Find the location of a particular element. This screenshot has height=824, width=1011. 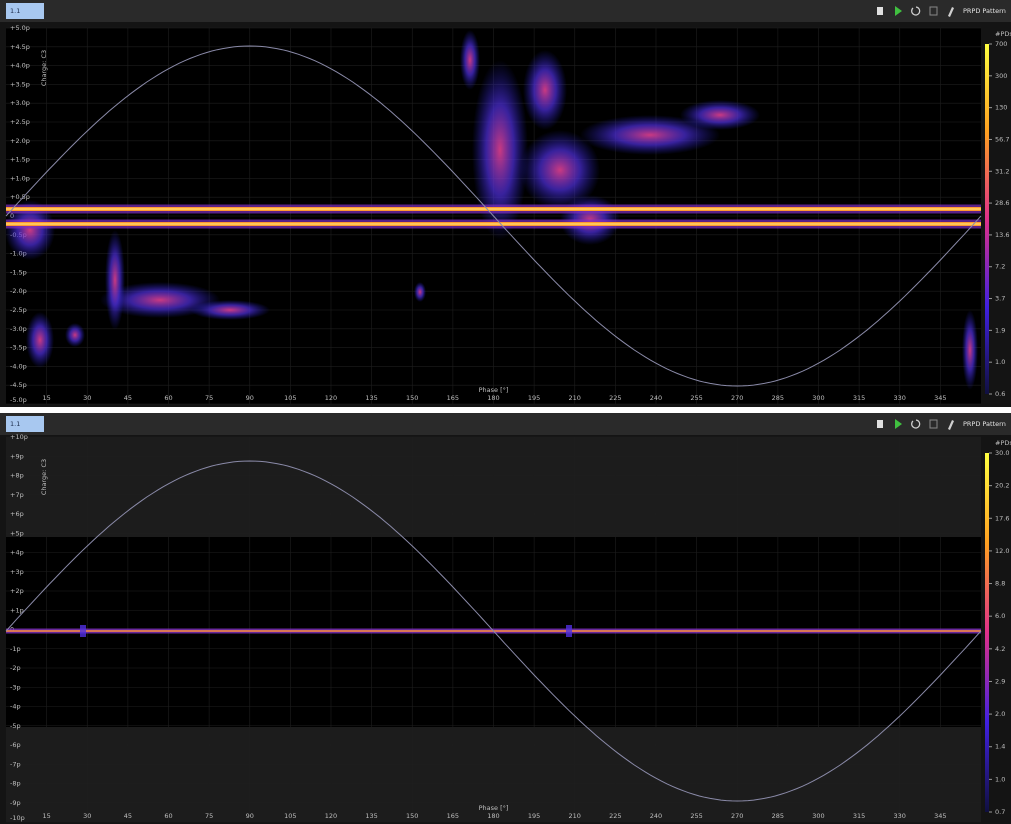

y-tick-label: -3.0p is located at coordinates (18, 329).